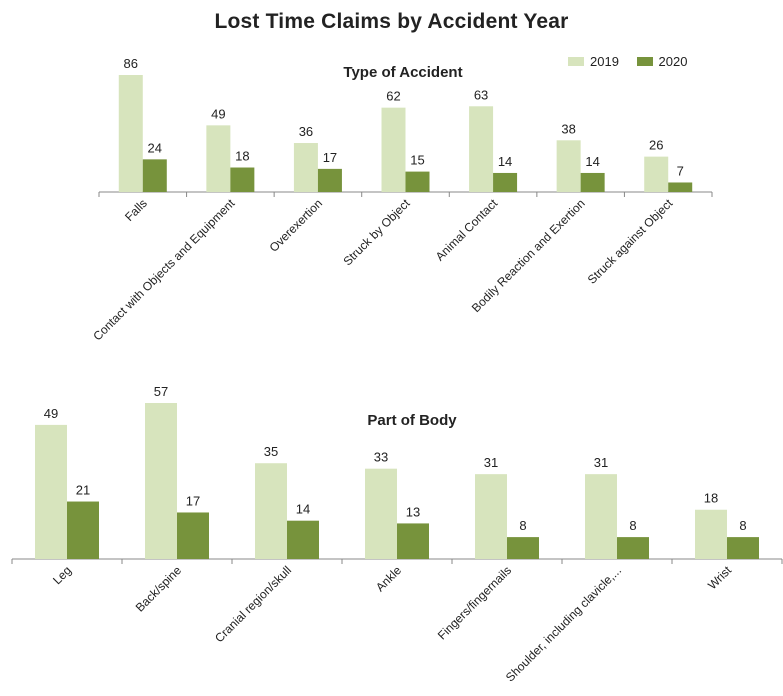 The image size is (783, 696). What do you see at coordinates (393, 149) in the screenshot?
I see `bar-2019-struck-by-object` at bounding box center [393, 149].